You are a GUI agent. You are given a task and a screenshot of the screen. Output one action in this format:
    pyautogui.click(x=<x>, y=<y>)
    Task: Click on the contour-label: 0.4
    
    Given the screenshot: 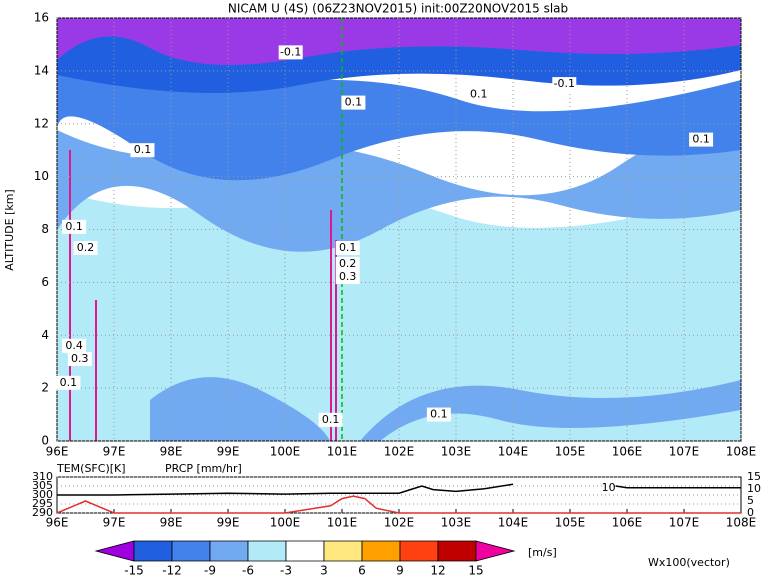 What is the action you would take?
    pyautogui.click(x=74, y=345)
    